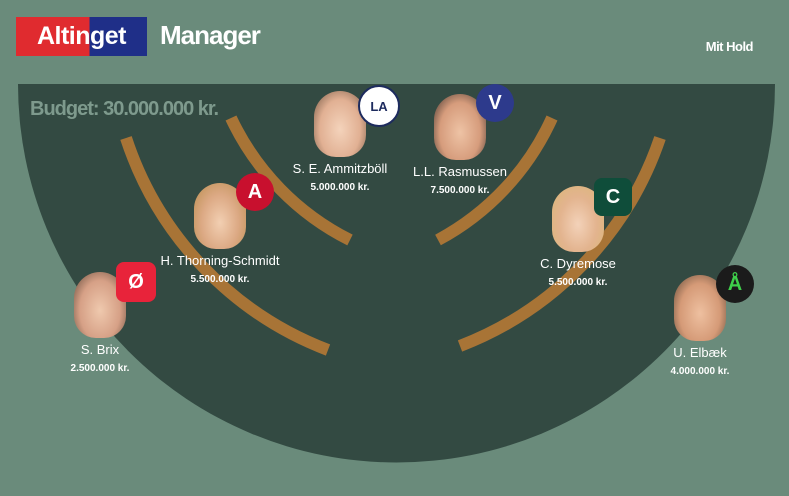  What do you see at coordinates (460, 140) in the screenshot?
I see `member-card-rasmussen: V L.L. Rasmussen 7.500.000 kr.` at bounding box center [460, 140].